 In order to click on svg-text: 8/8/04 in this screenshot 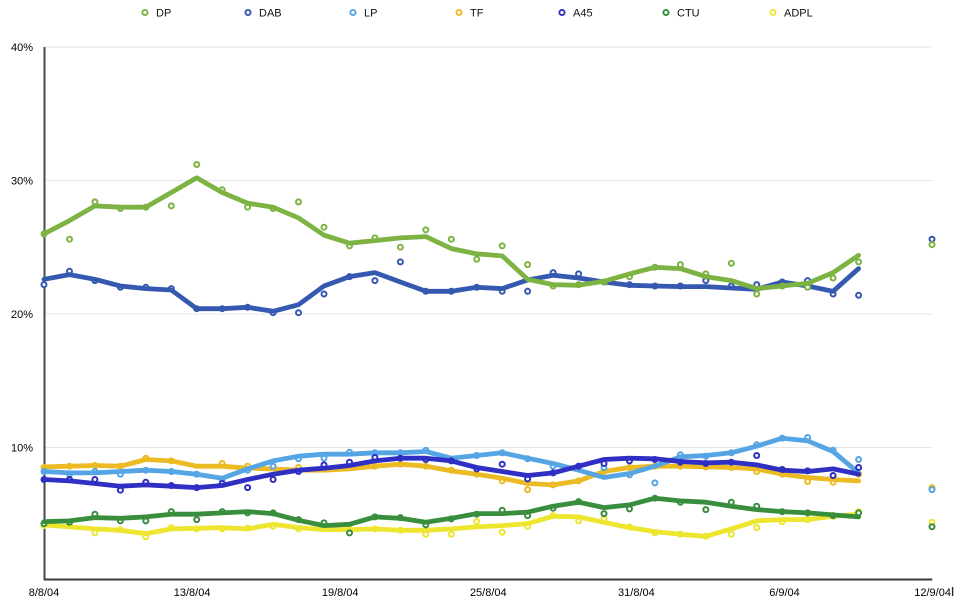, I will do `click(44, 593)`.